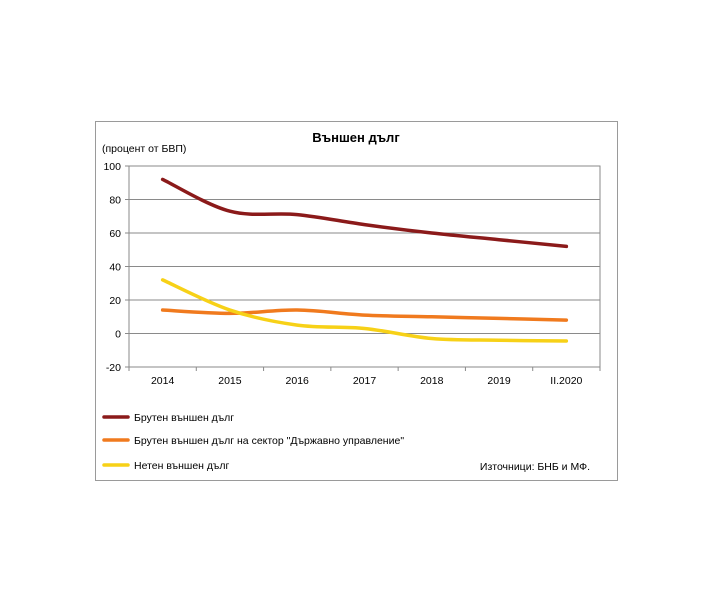  What do you see at coordinates (566, 381) in the screenshot?
I see `x-tick-label: II.2020` at bounding box center [566, 381].